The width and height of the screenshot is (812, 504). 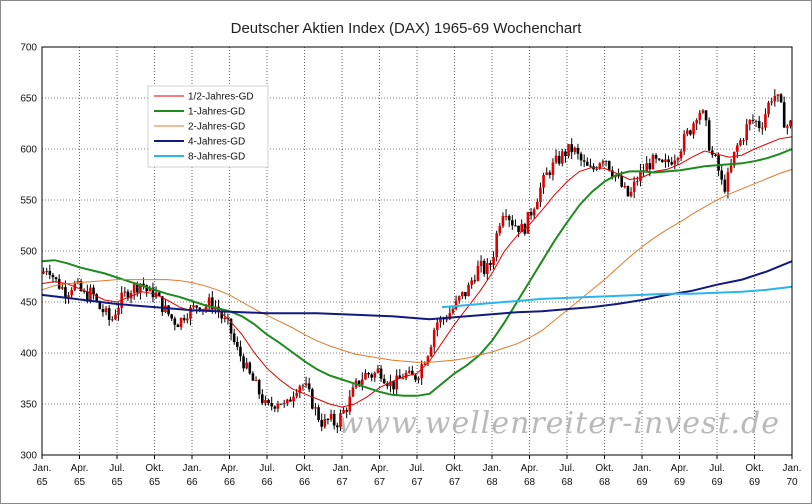 What do you see at coordinates (28, 201) in the screenshot?
I see `y-tick-label: 550` at bounding box center [28, 201].